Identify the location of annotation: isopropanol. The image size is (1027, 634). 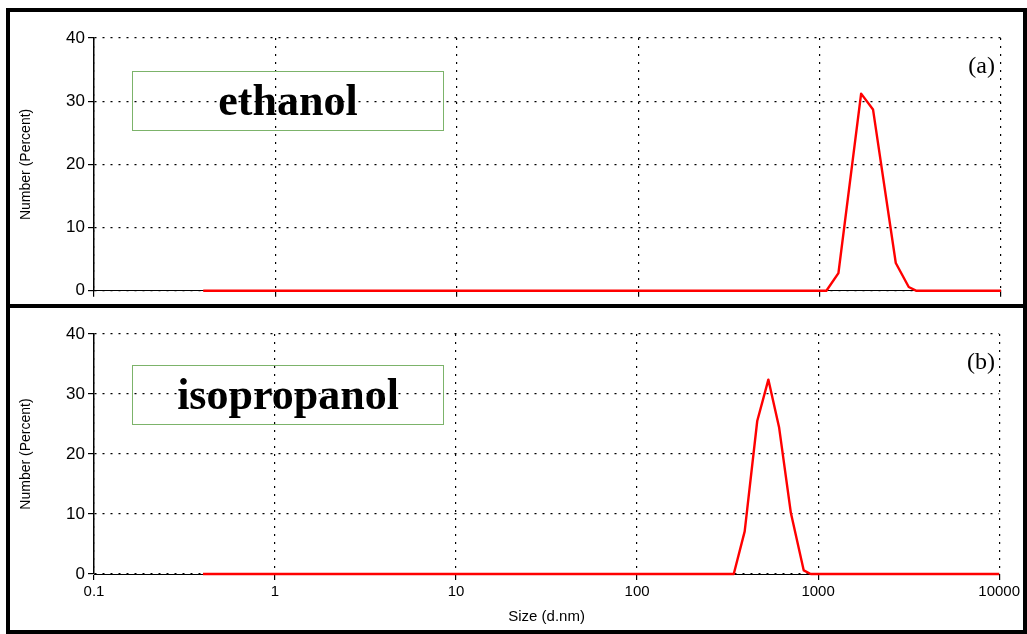
(288, 395).